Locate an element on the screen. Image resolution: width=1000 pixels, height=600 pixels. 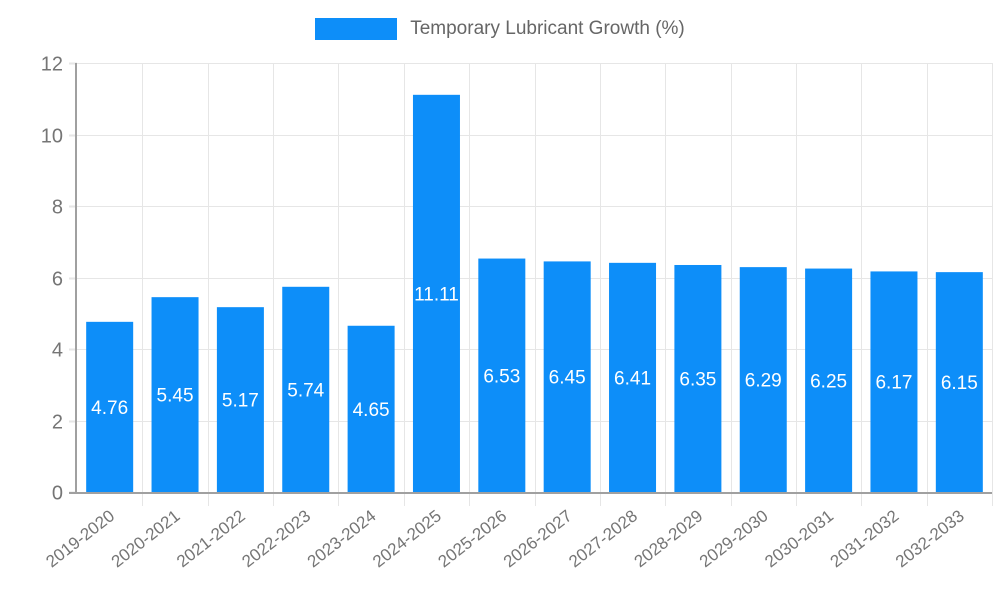
bar-value-label: 6.15 is located at coordinates (959, 383).